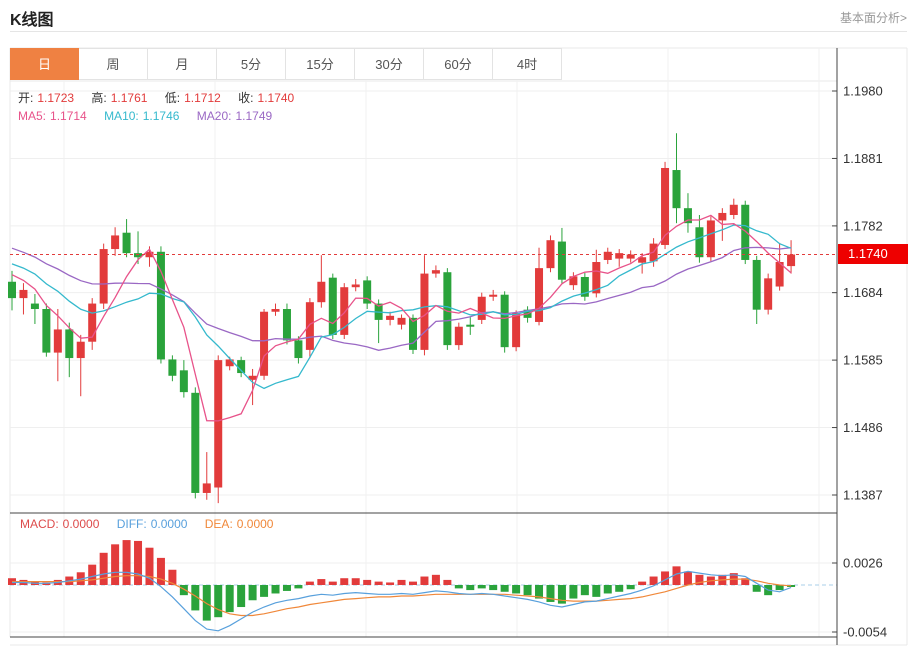 The width and height of the screenshot is (917, 648). Describe the element at coordinates (255, 524) in the screenshot. I see `dea-value: 0.0000` at that location.